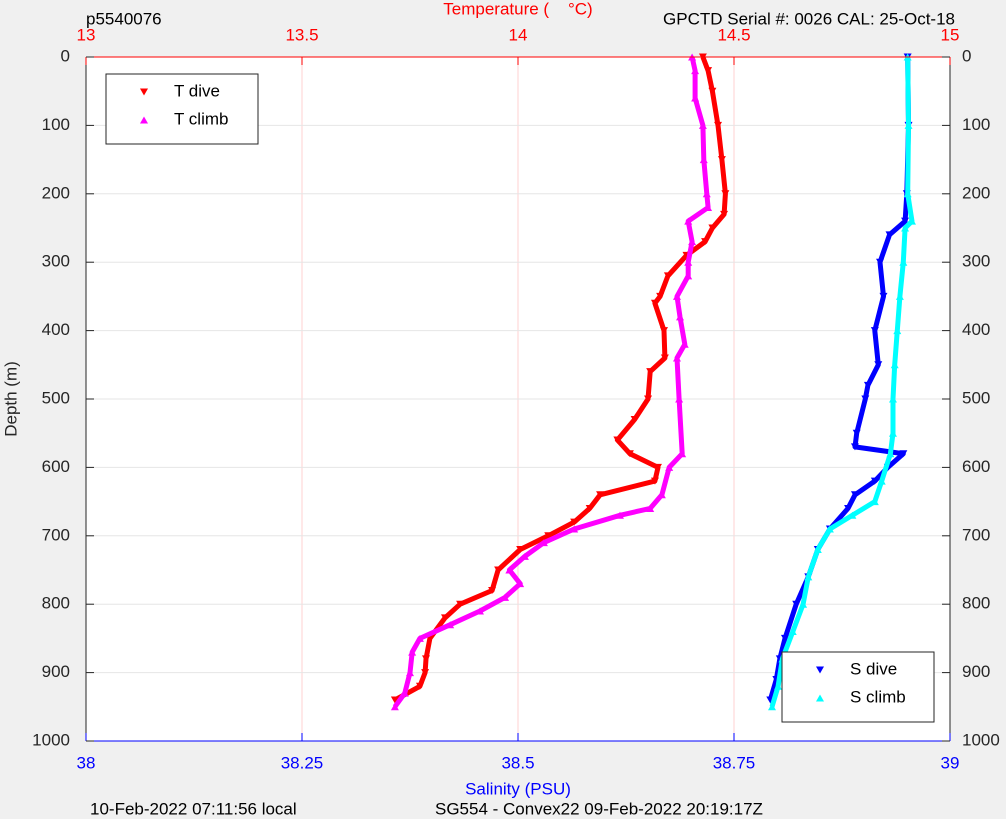  Describe the element at coordinates (976, 192) in the screenshot. I see `y2-tick-label: 200` at that location.